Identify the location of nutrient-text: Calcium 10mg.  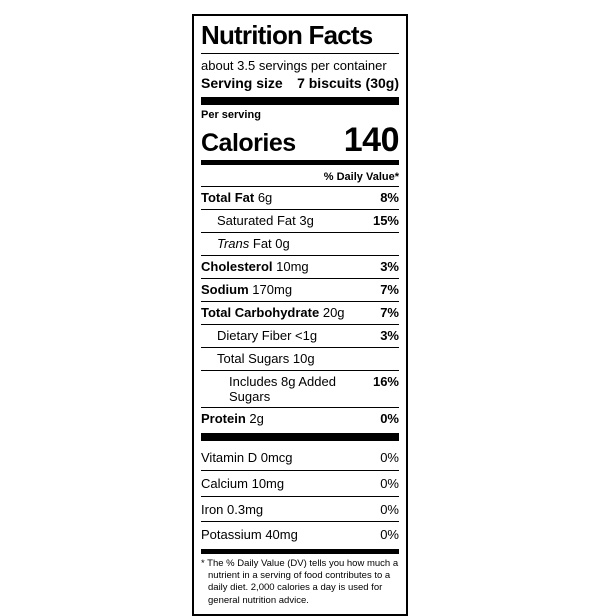
(242, 484).